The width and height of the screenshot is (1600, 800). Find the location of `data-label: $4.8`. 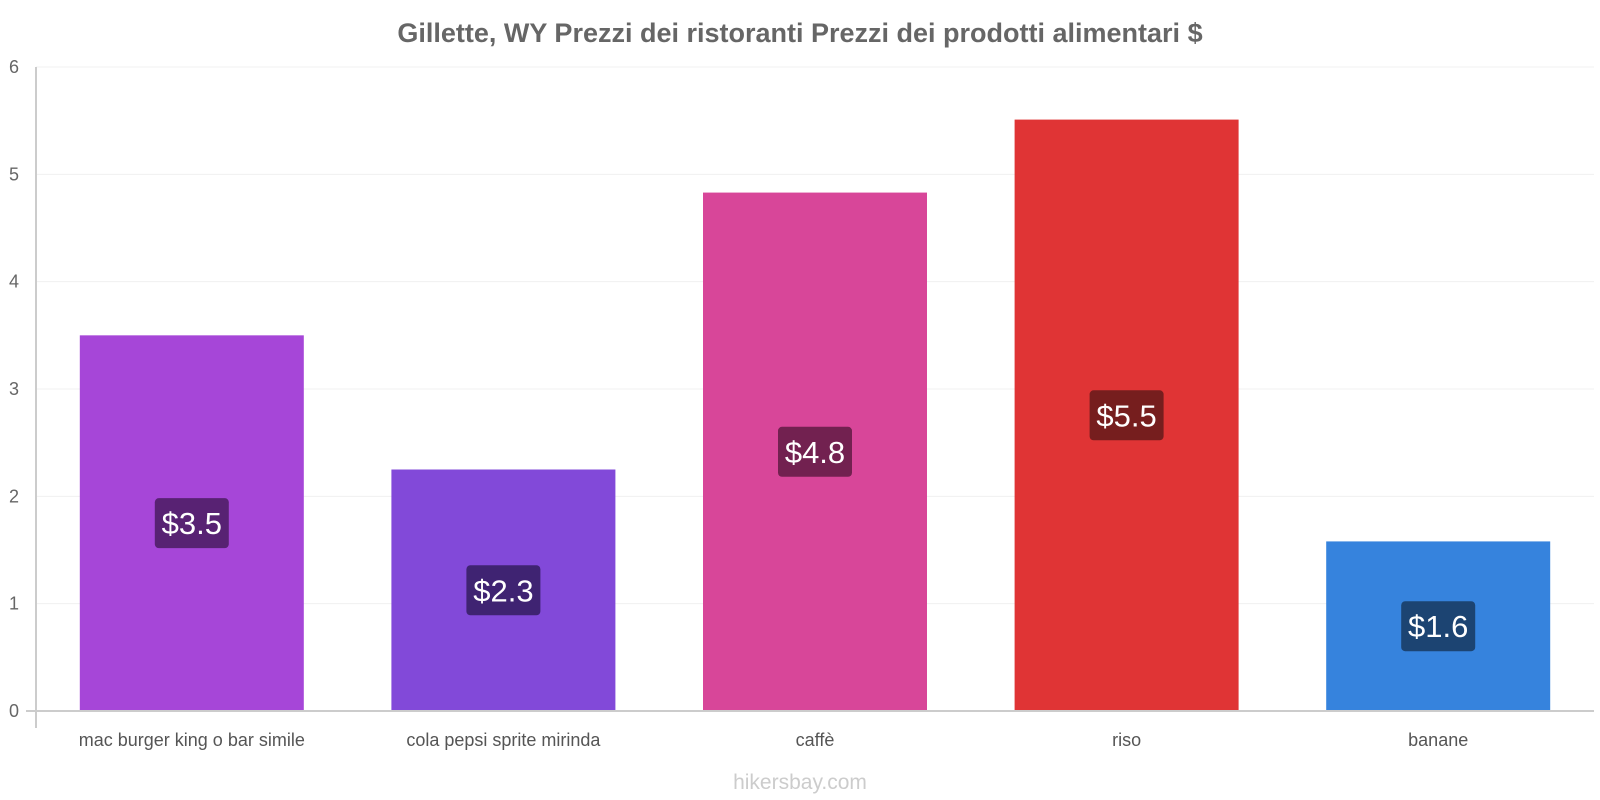

data-label: $4.8 is located at coordinates (815, 452).